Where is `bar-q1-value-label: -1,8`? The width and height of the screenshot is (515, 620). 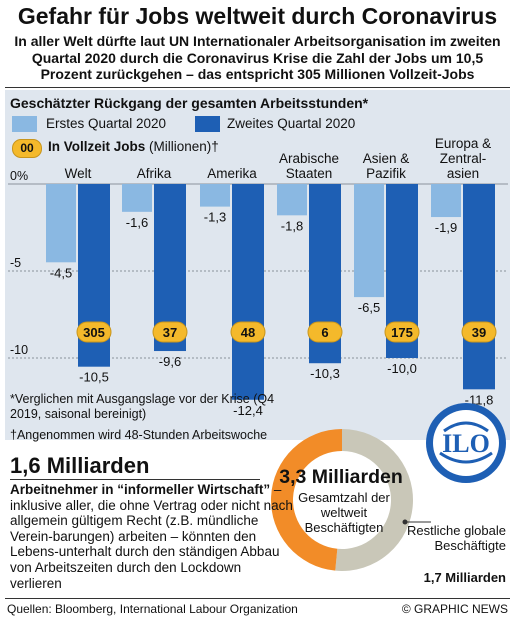 bar-q1-value-label: -1,8 is located at coordinates (292, 225).